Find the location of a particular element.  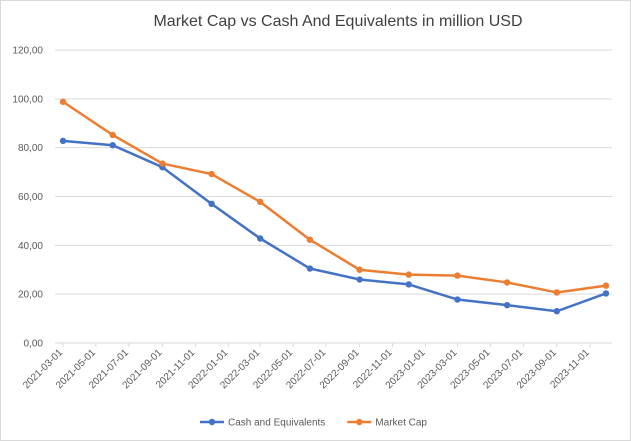

y-tick-label: 0,00 is located at coordinates (34, 344).